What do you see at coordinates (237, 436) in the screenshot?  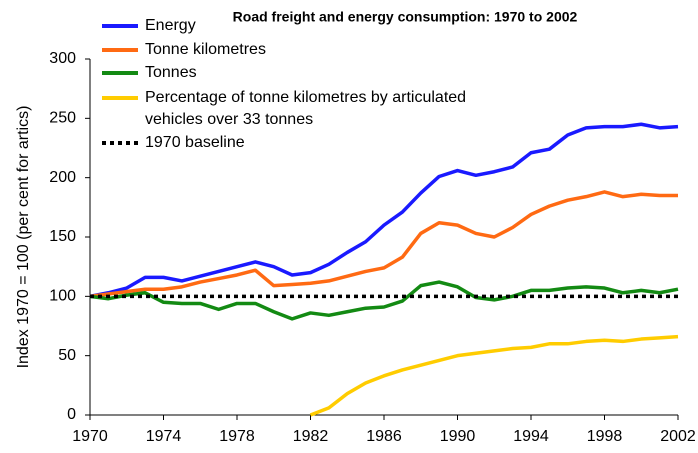 I see `x-tick-label: 1978` at bounding box center [237, 436].